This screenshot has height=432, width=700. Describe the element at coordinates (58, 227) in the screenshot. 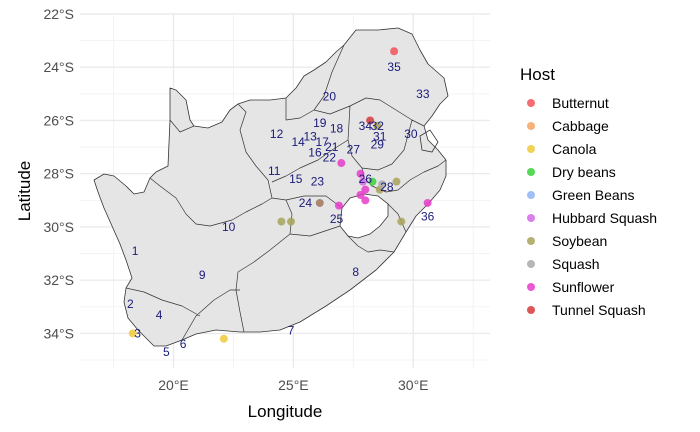

I see `y-tick-label: 30°S` at that location.